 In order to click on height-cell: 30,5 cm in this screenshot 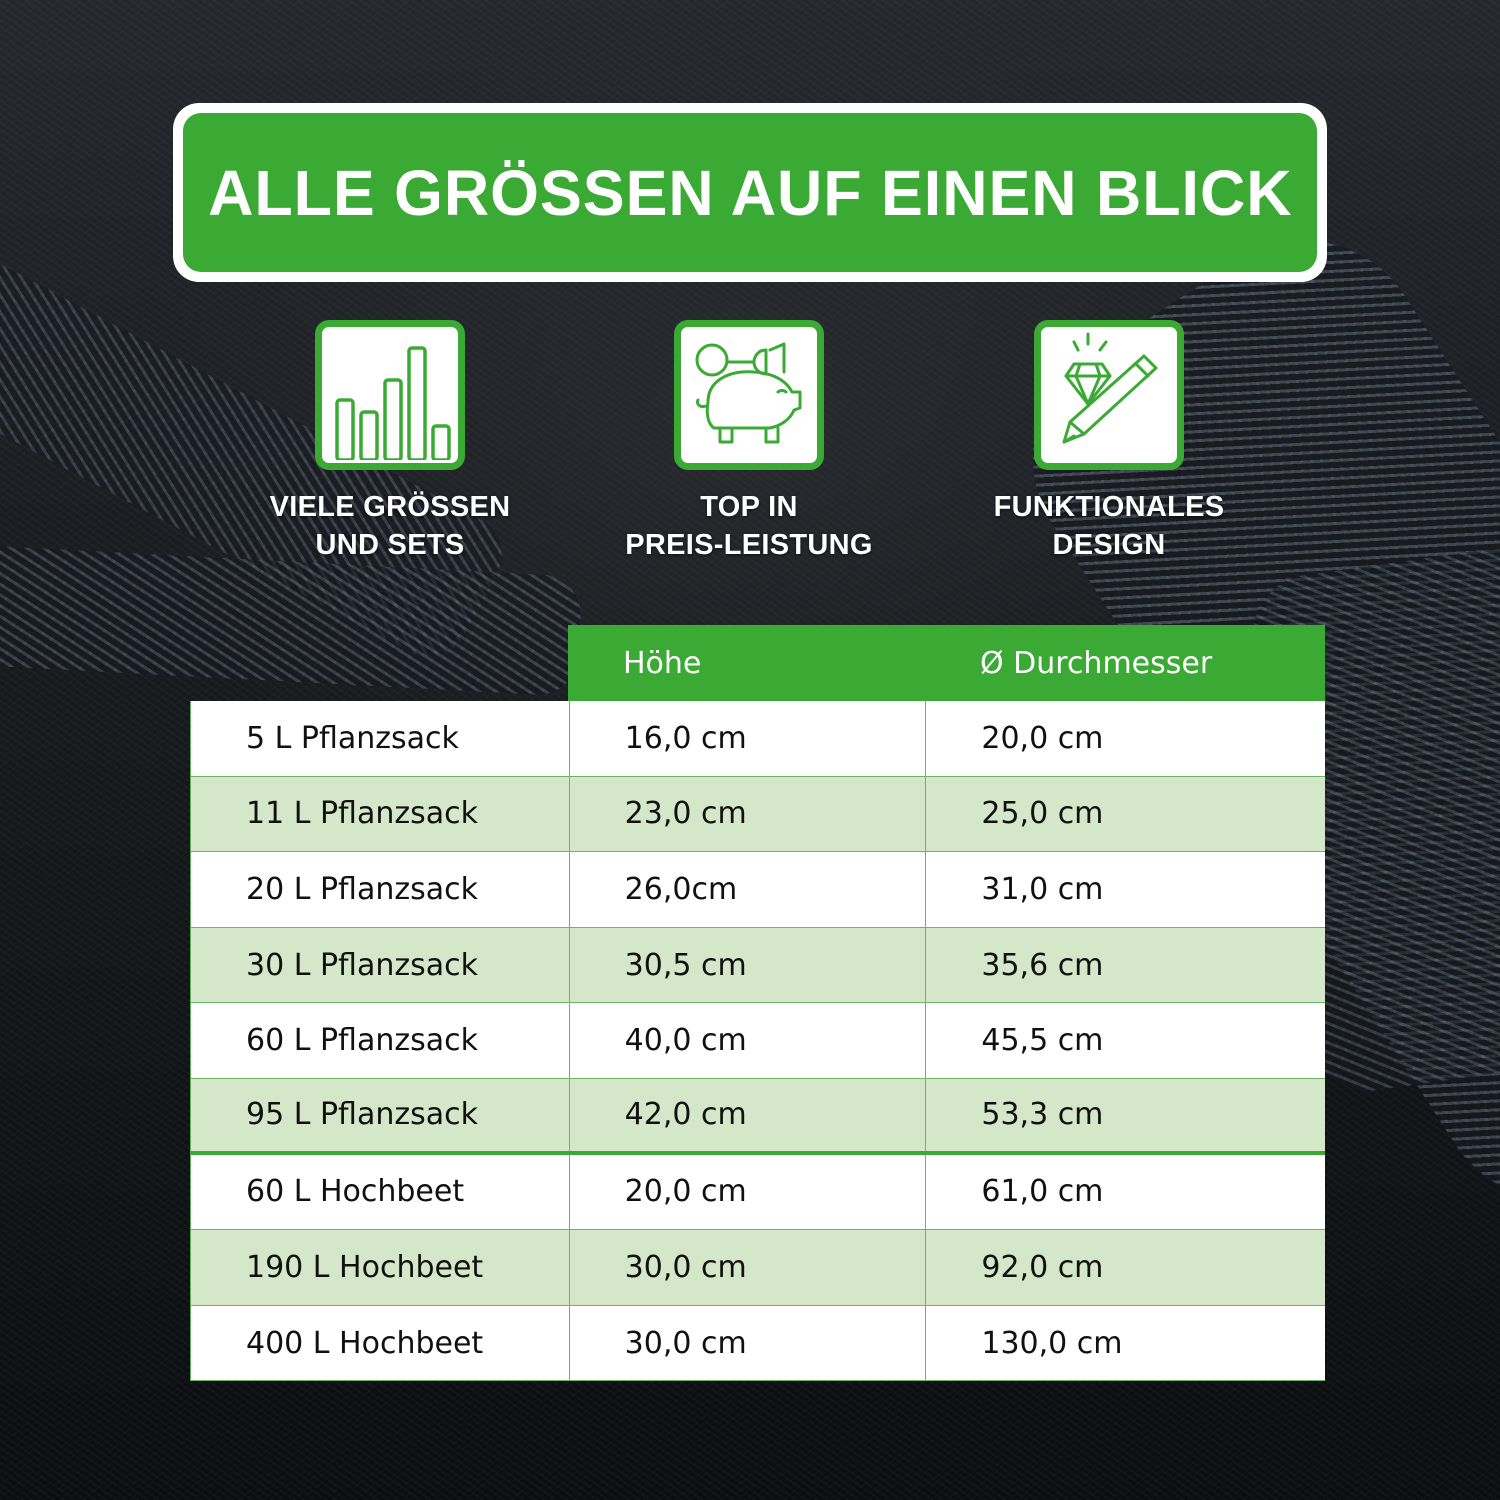, I will do `click(747, 965)`.